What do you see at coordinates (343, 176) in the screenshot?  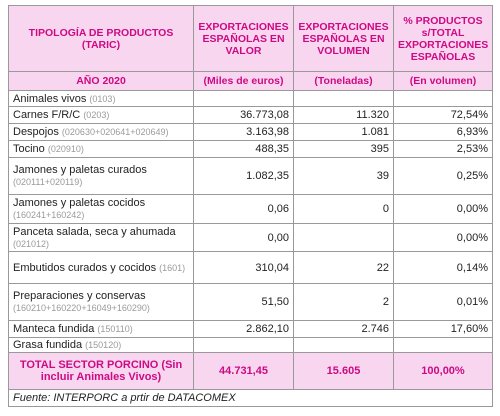 I see `value-cell: 39` at bounding box center [343, 176].